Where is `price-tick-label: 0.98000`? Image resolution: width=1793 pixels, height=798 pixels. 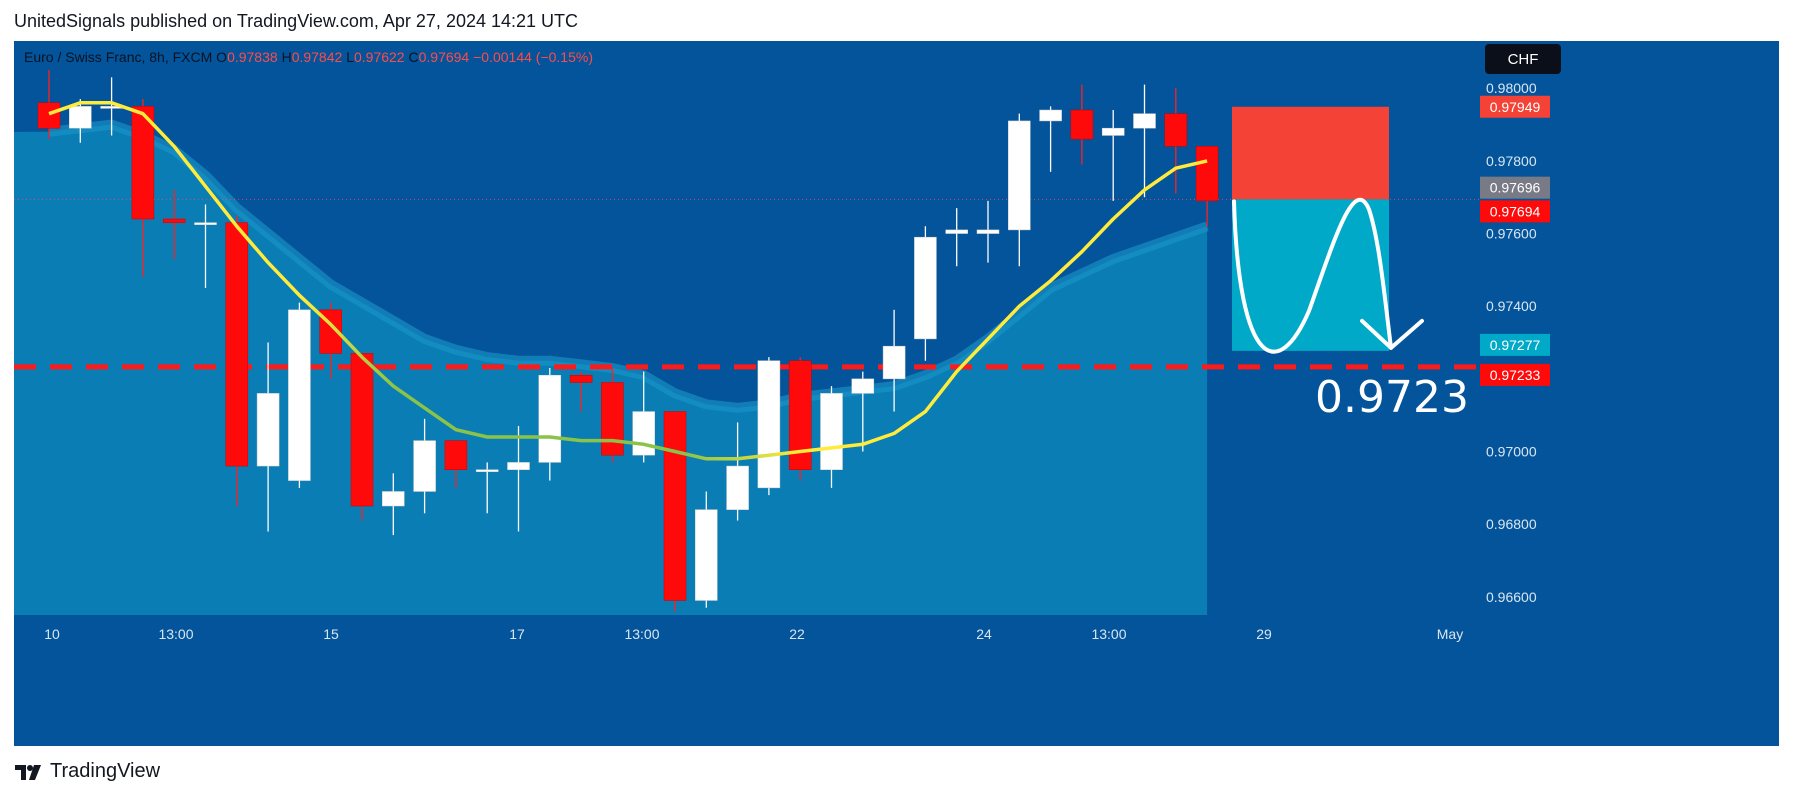 price-tick-label: 0.98000 is located at coordinates (1511, 88).